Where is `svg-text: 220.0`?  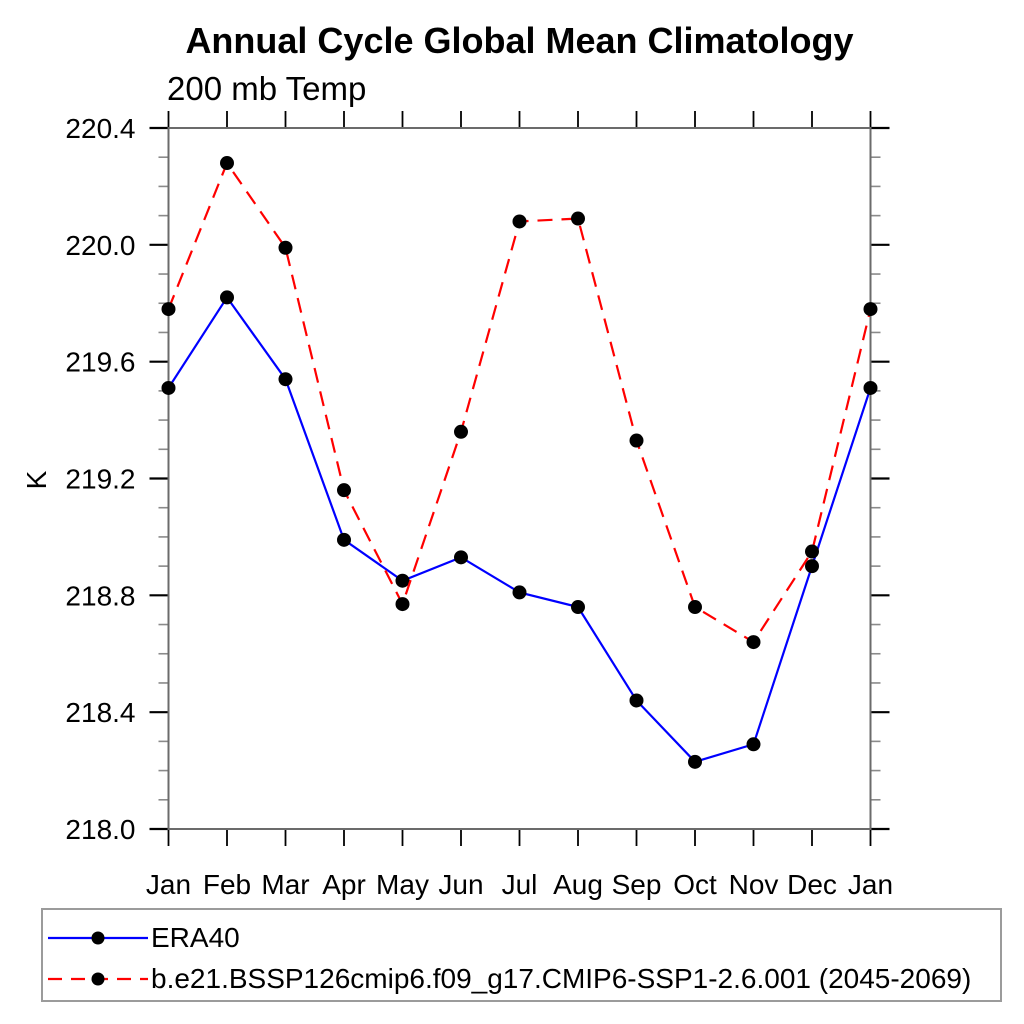 svg-text: 220.0 is located at coordinates (100, 245).